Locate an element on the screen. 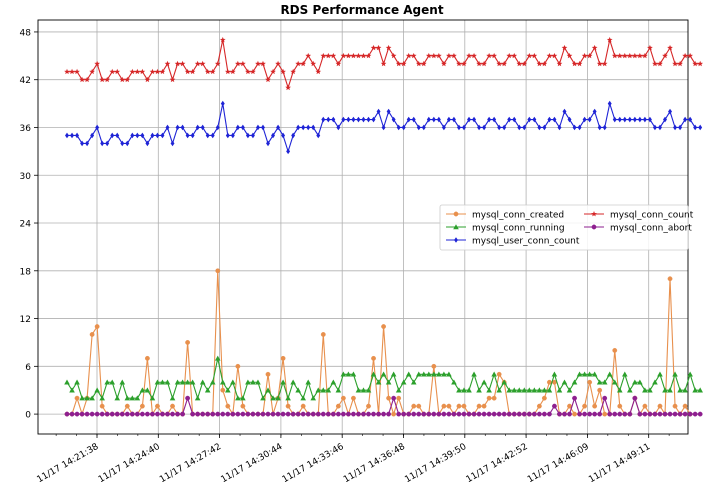 This screenshot has height=486, width=720. x-tick-label: 11/17 14:30:44 is located at coordinates (251, 462).